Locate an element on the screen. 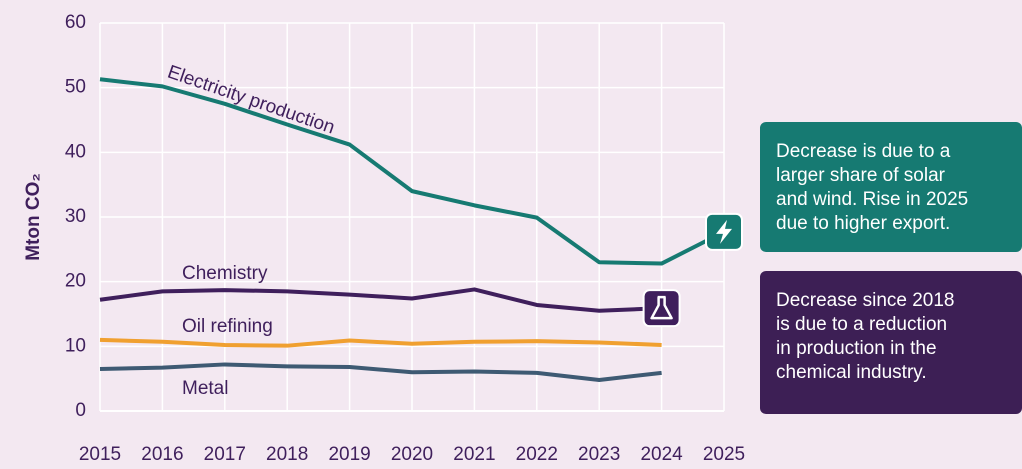 Image resolution: width=1022 pixels, height=469 pixels. y-tick-label: 10 is located at coordinates (75, 345).